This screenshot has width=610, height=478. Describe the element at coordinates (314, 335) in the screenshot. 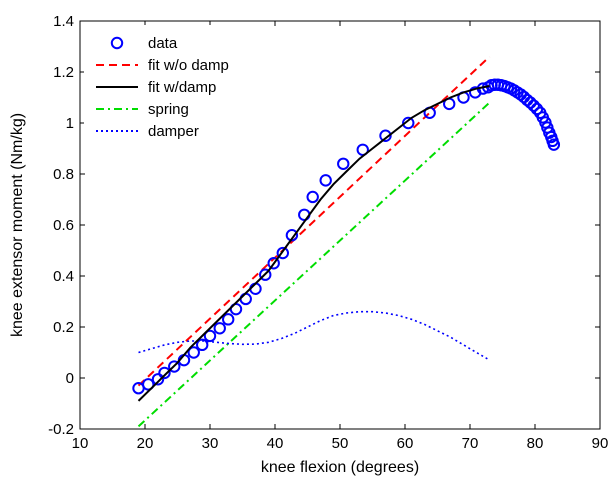

I see `series-damper-line` at that location.